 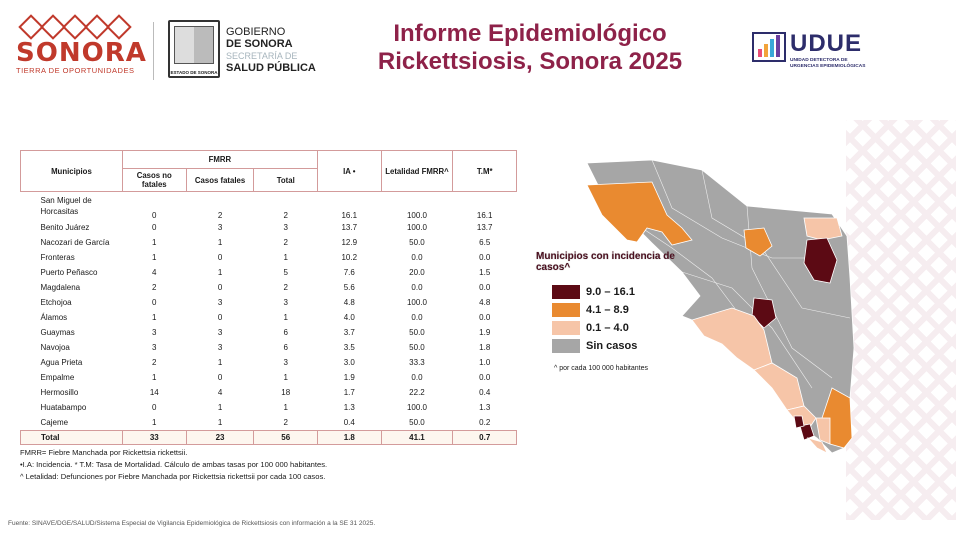 I want to click on col-letalidad: Letalidad FMRR^, so click(x=417, y=171).